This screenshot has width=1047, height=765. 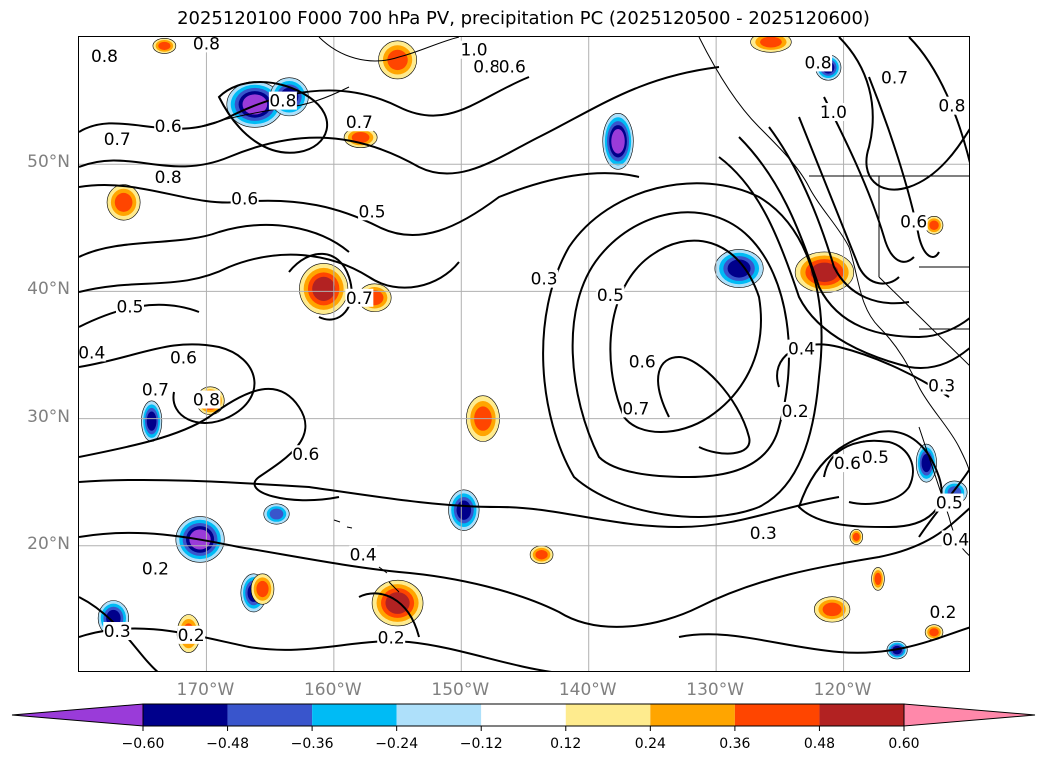 I want to click on lat-label: 50°N, so click(x=48, y=162).